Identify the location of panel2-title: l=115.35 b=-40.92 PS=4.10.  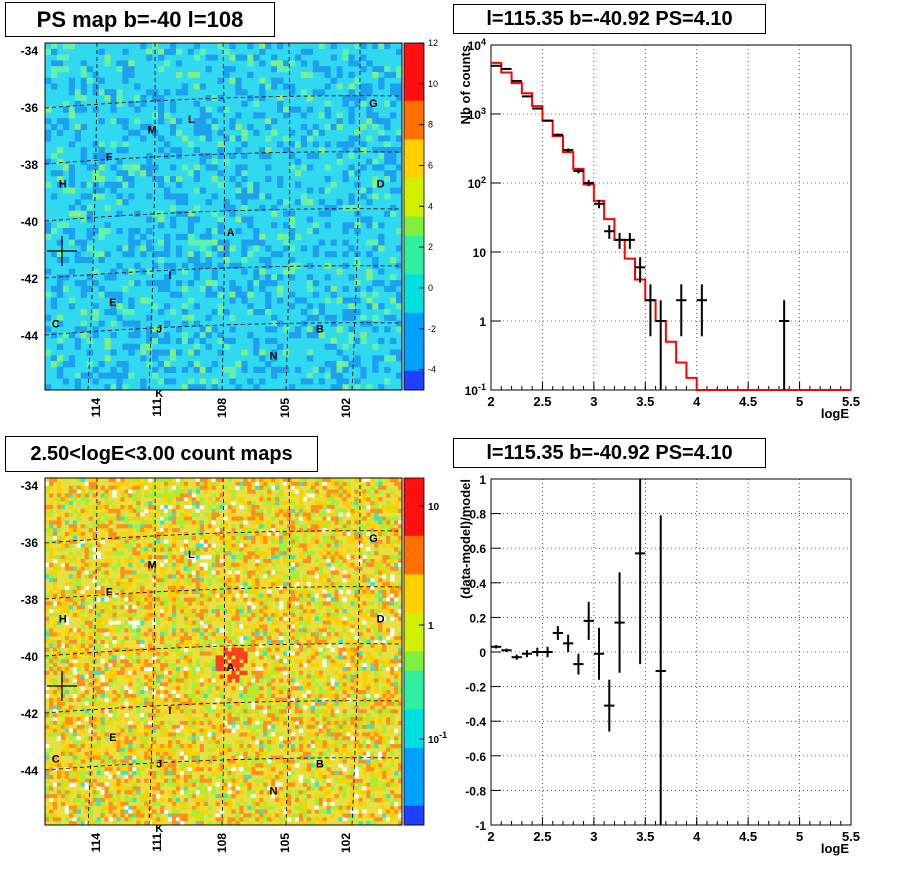
(609, 19).